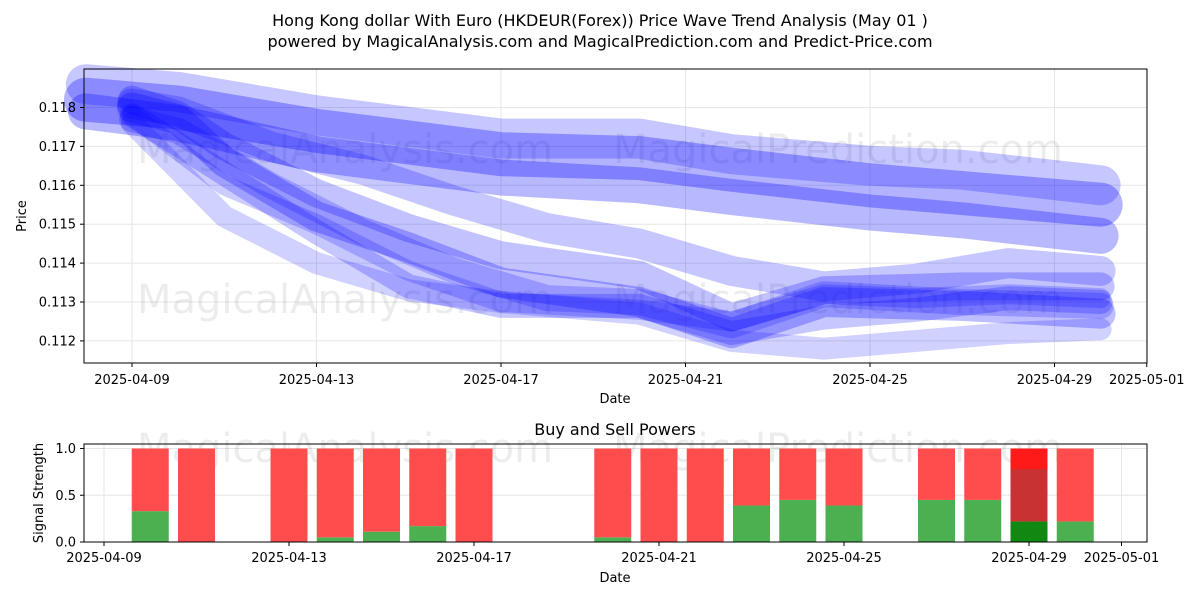 Image resolution: width=1200 pixels, height=600 pixels. I want to click on signal-x-tick-label: 2025-04-13, so click(289, 558).